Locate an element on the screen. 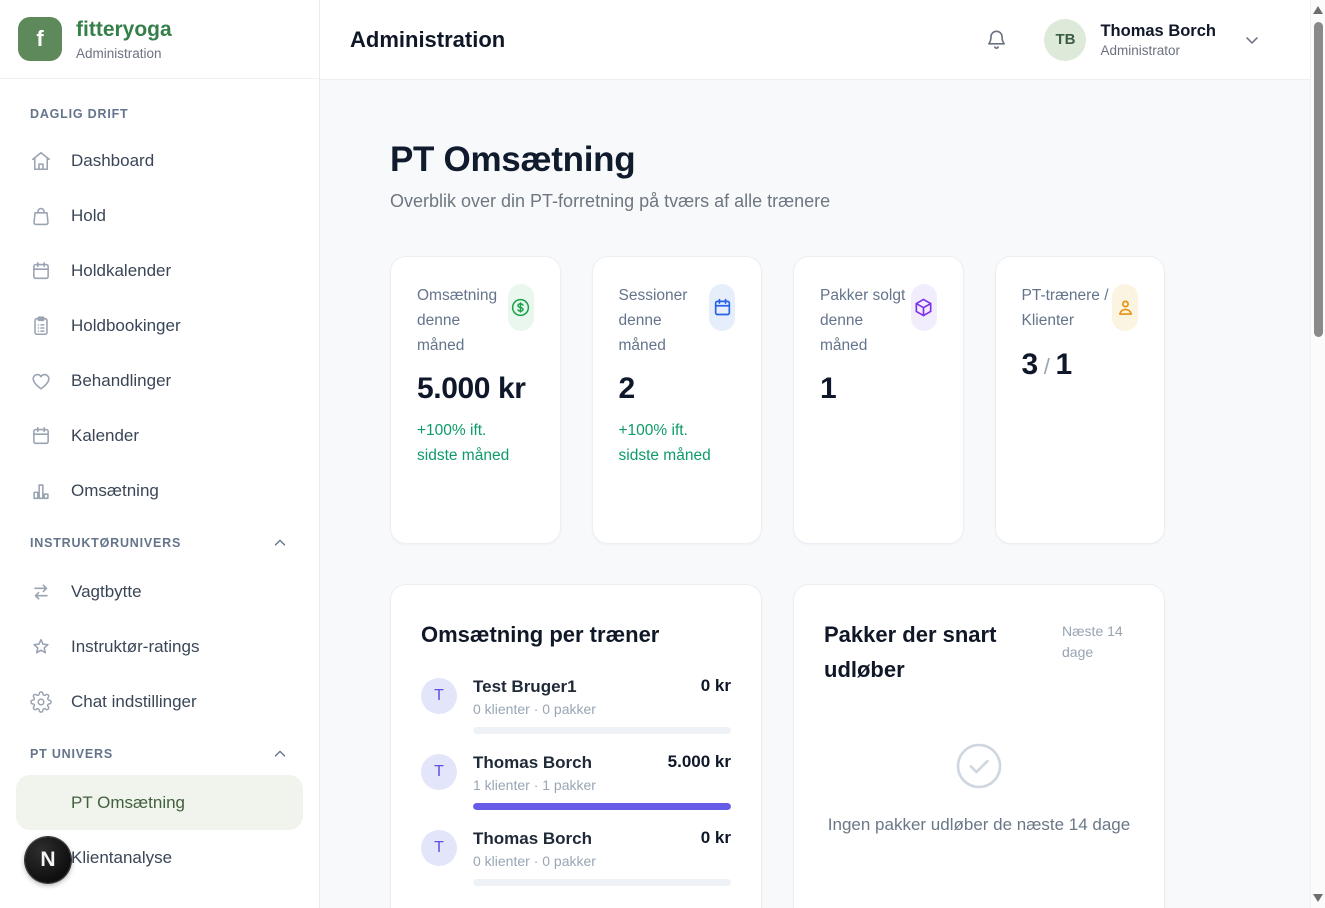  sidebar-item-label: Hold is located at coordinates (88, 215).